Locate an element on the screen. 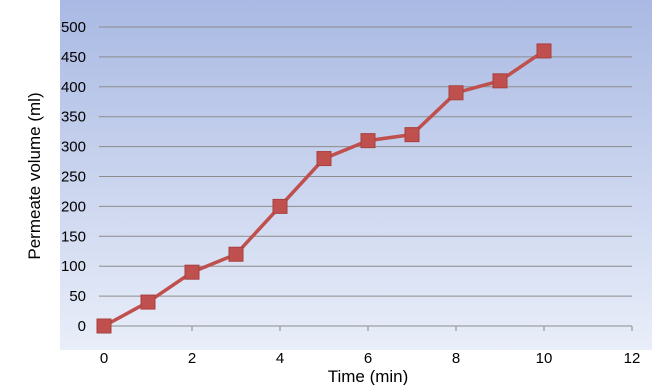  x-tick-label: 0 is located at coordinates (104, 358).